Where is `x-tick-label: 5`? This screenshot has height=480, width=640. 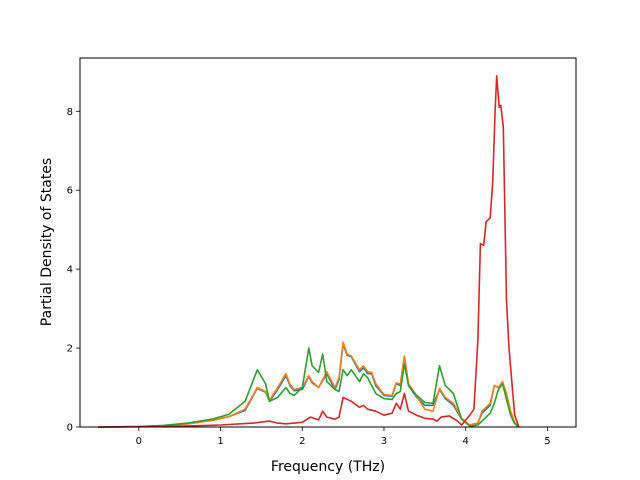 x-tick-label: 5 is located at coordinates (547, 441).